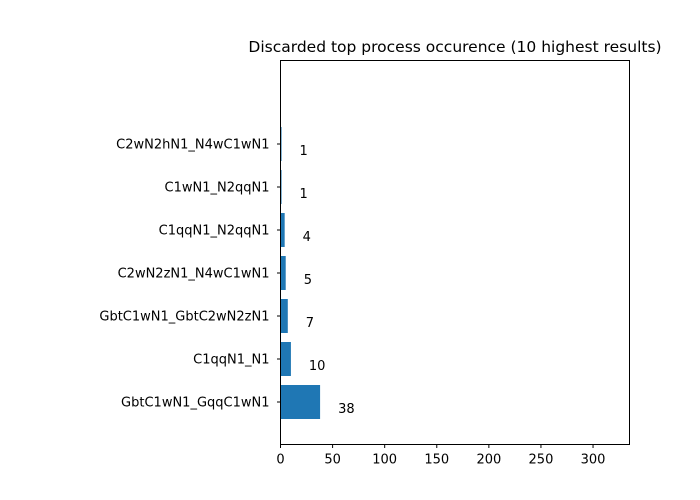 This screenshot has width=700, height=500. What do you see at coordinates (307, 237) in the screenshot?
I see `data-label: 4` at bounding box center [307, 237].